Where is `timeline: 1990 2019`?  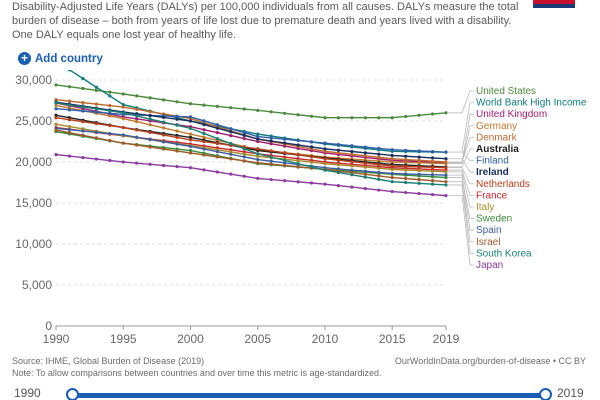 timeline: 1990 2019 is located at coordinates (300, 393).